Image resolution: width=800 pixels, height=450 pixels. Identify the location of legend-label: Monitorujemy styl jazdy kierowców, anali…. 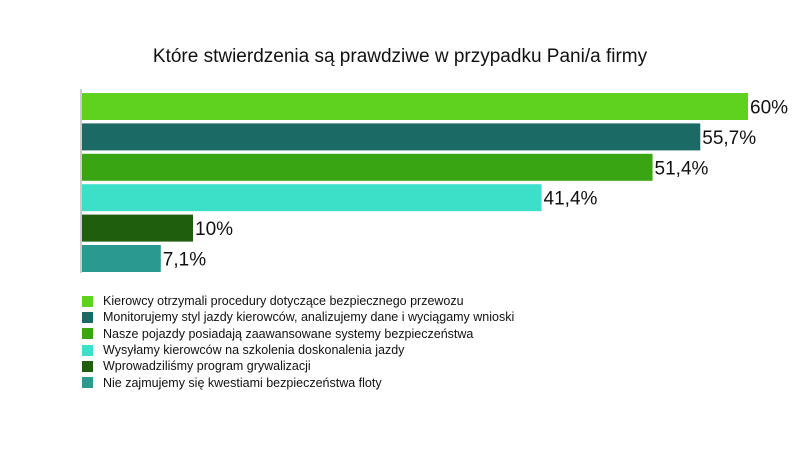
(309, 317).